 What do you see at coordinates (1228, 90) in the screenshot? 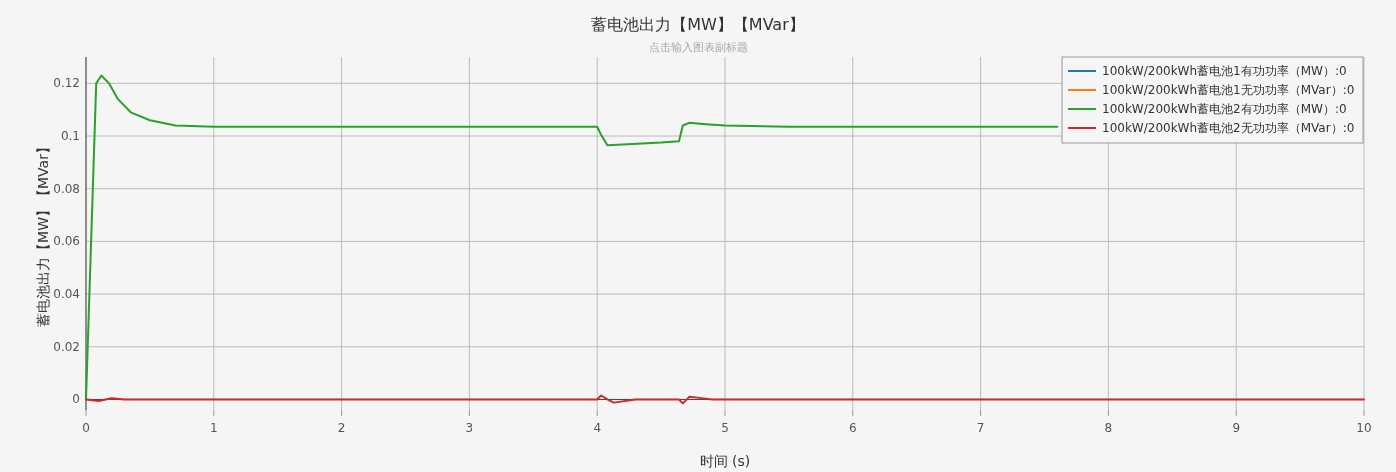
I see `legend-label: 100kW/200kWh蓄电池1无功功率（MVar）:0` at bounding box center [1228, 90].